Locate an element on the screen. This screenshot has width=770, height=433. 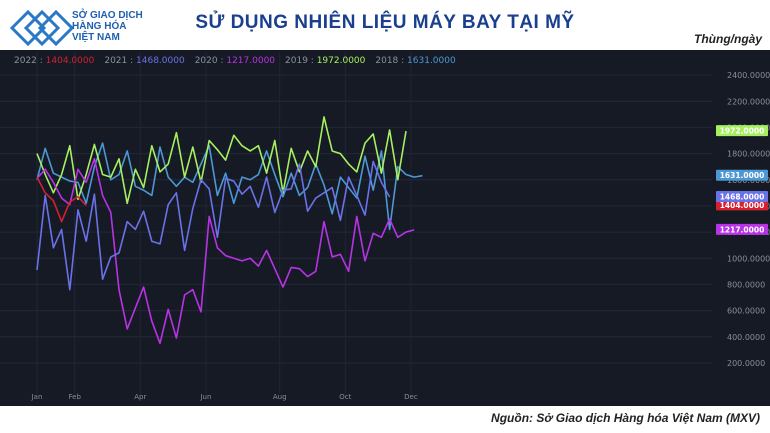
legend-item-2022: 2022 : 1404.0000 is located at coordinates (54, 61).